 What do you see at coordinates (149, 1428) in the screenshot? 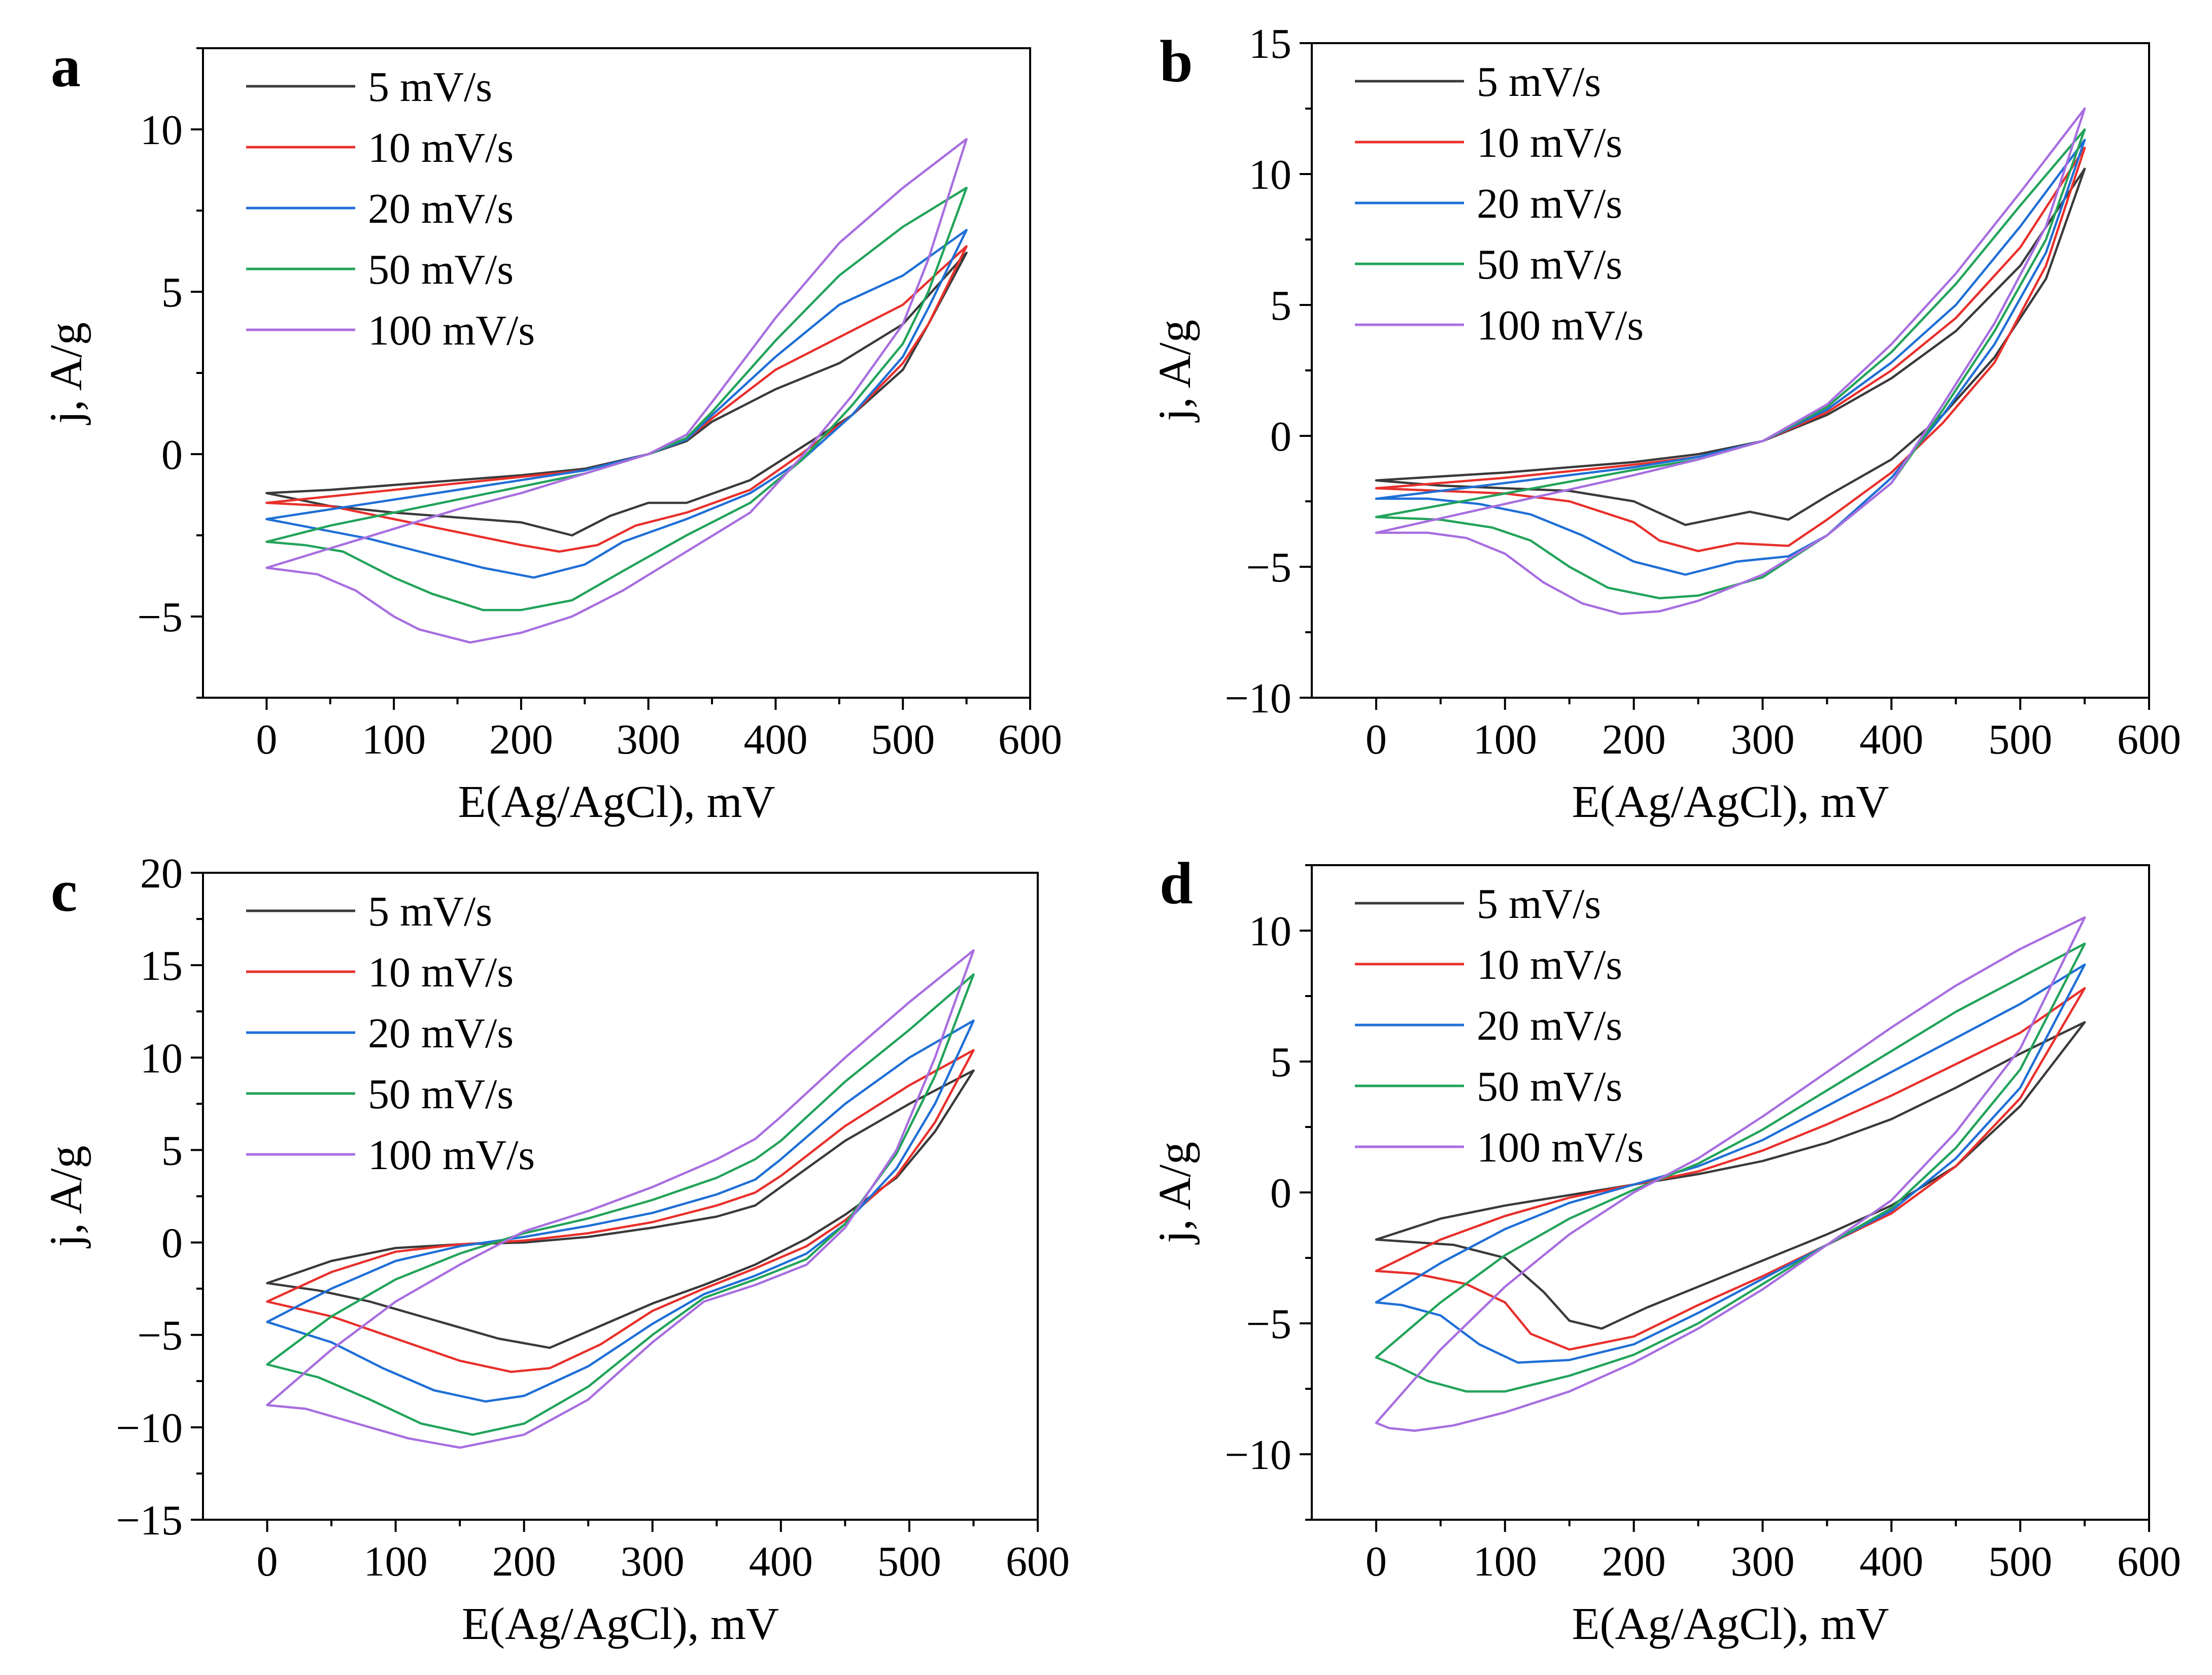
I see `y-tick-label-c: −10` at bounding box center [149, 1428].